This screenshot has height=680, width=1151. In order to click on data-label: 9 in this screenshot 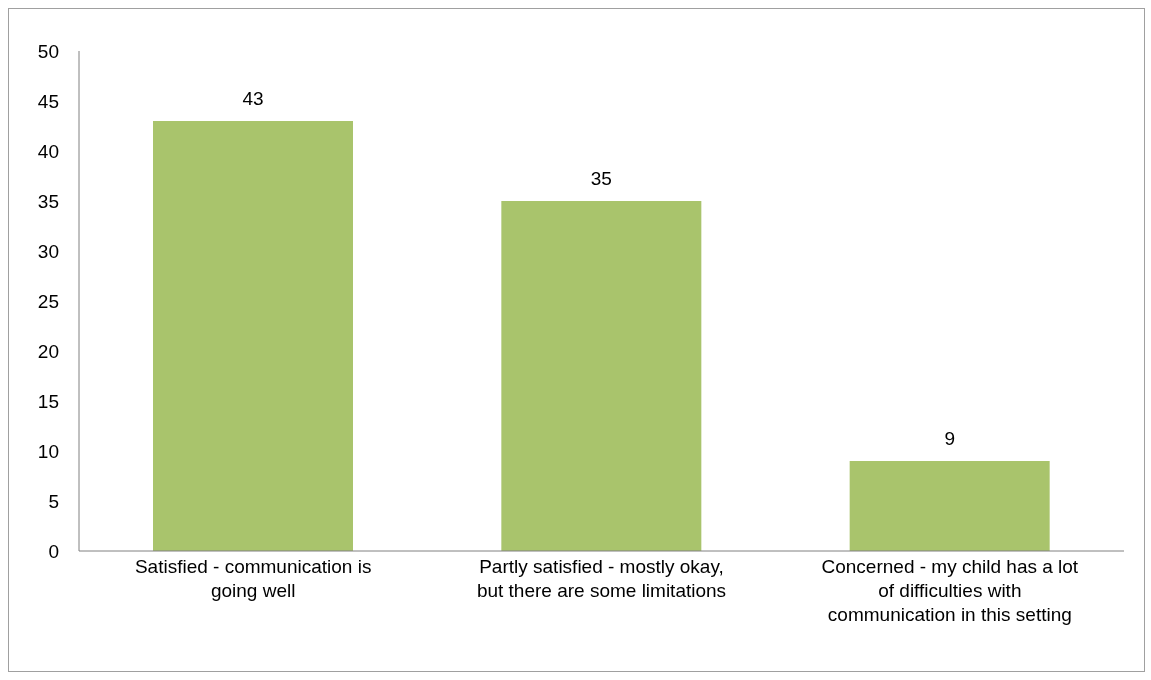, I will do `click(949, 438)`.